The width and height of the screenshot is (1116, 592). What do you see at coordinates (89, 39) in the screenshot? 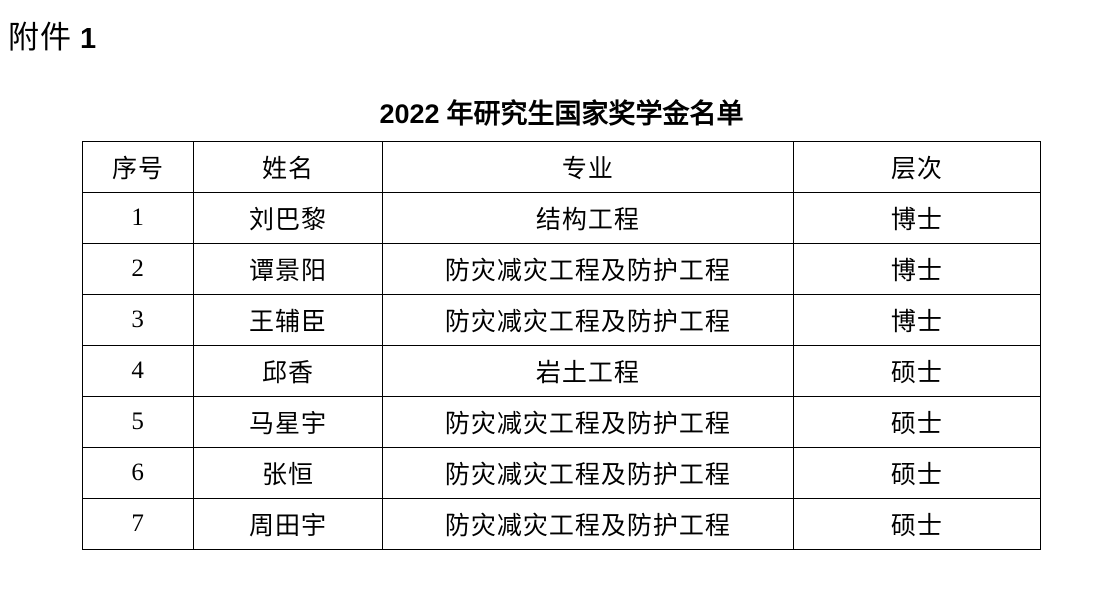
I see `attachment-number: 1` at bounding box center [89, 39].